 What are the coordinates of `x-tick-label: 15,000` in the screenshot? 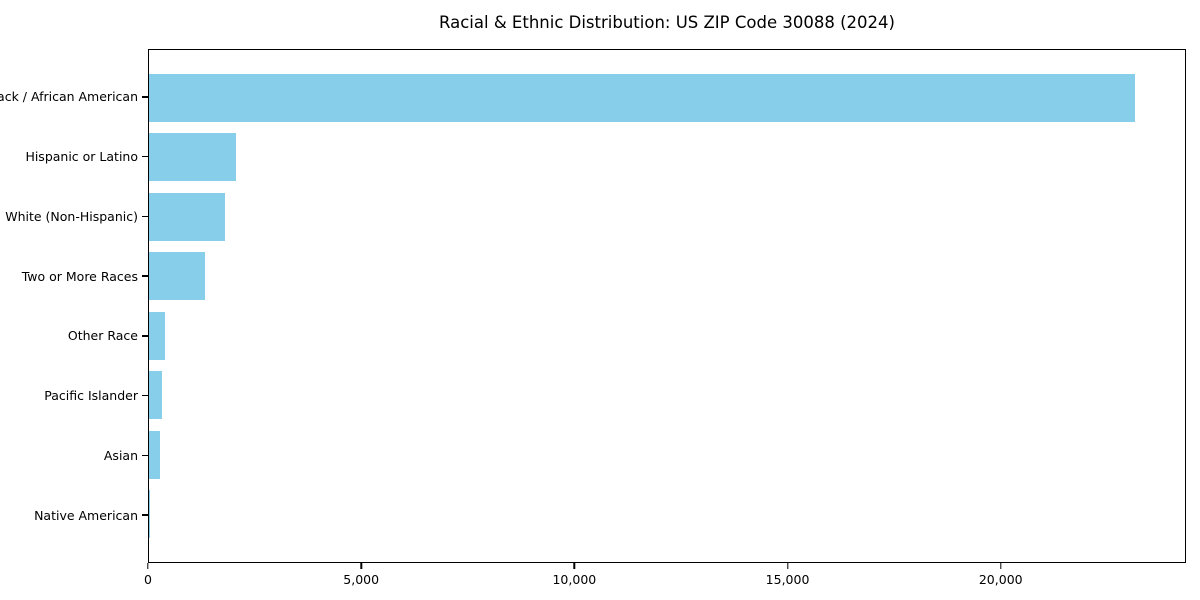 It's located at (787, 579).